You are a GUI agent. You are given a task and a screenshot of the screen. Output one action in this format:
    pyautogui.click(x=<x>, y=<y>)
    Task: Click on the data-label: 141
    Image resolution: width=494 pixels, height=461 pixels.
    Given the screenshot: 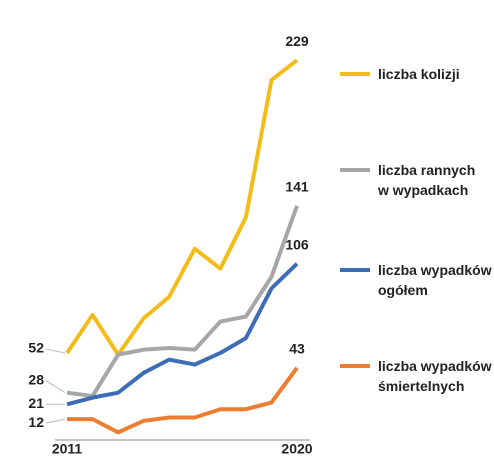 What is the action you would take?
    pyautogui.click(x=297, y=186)
    